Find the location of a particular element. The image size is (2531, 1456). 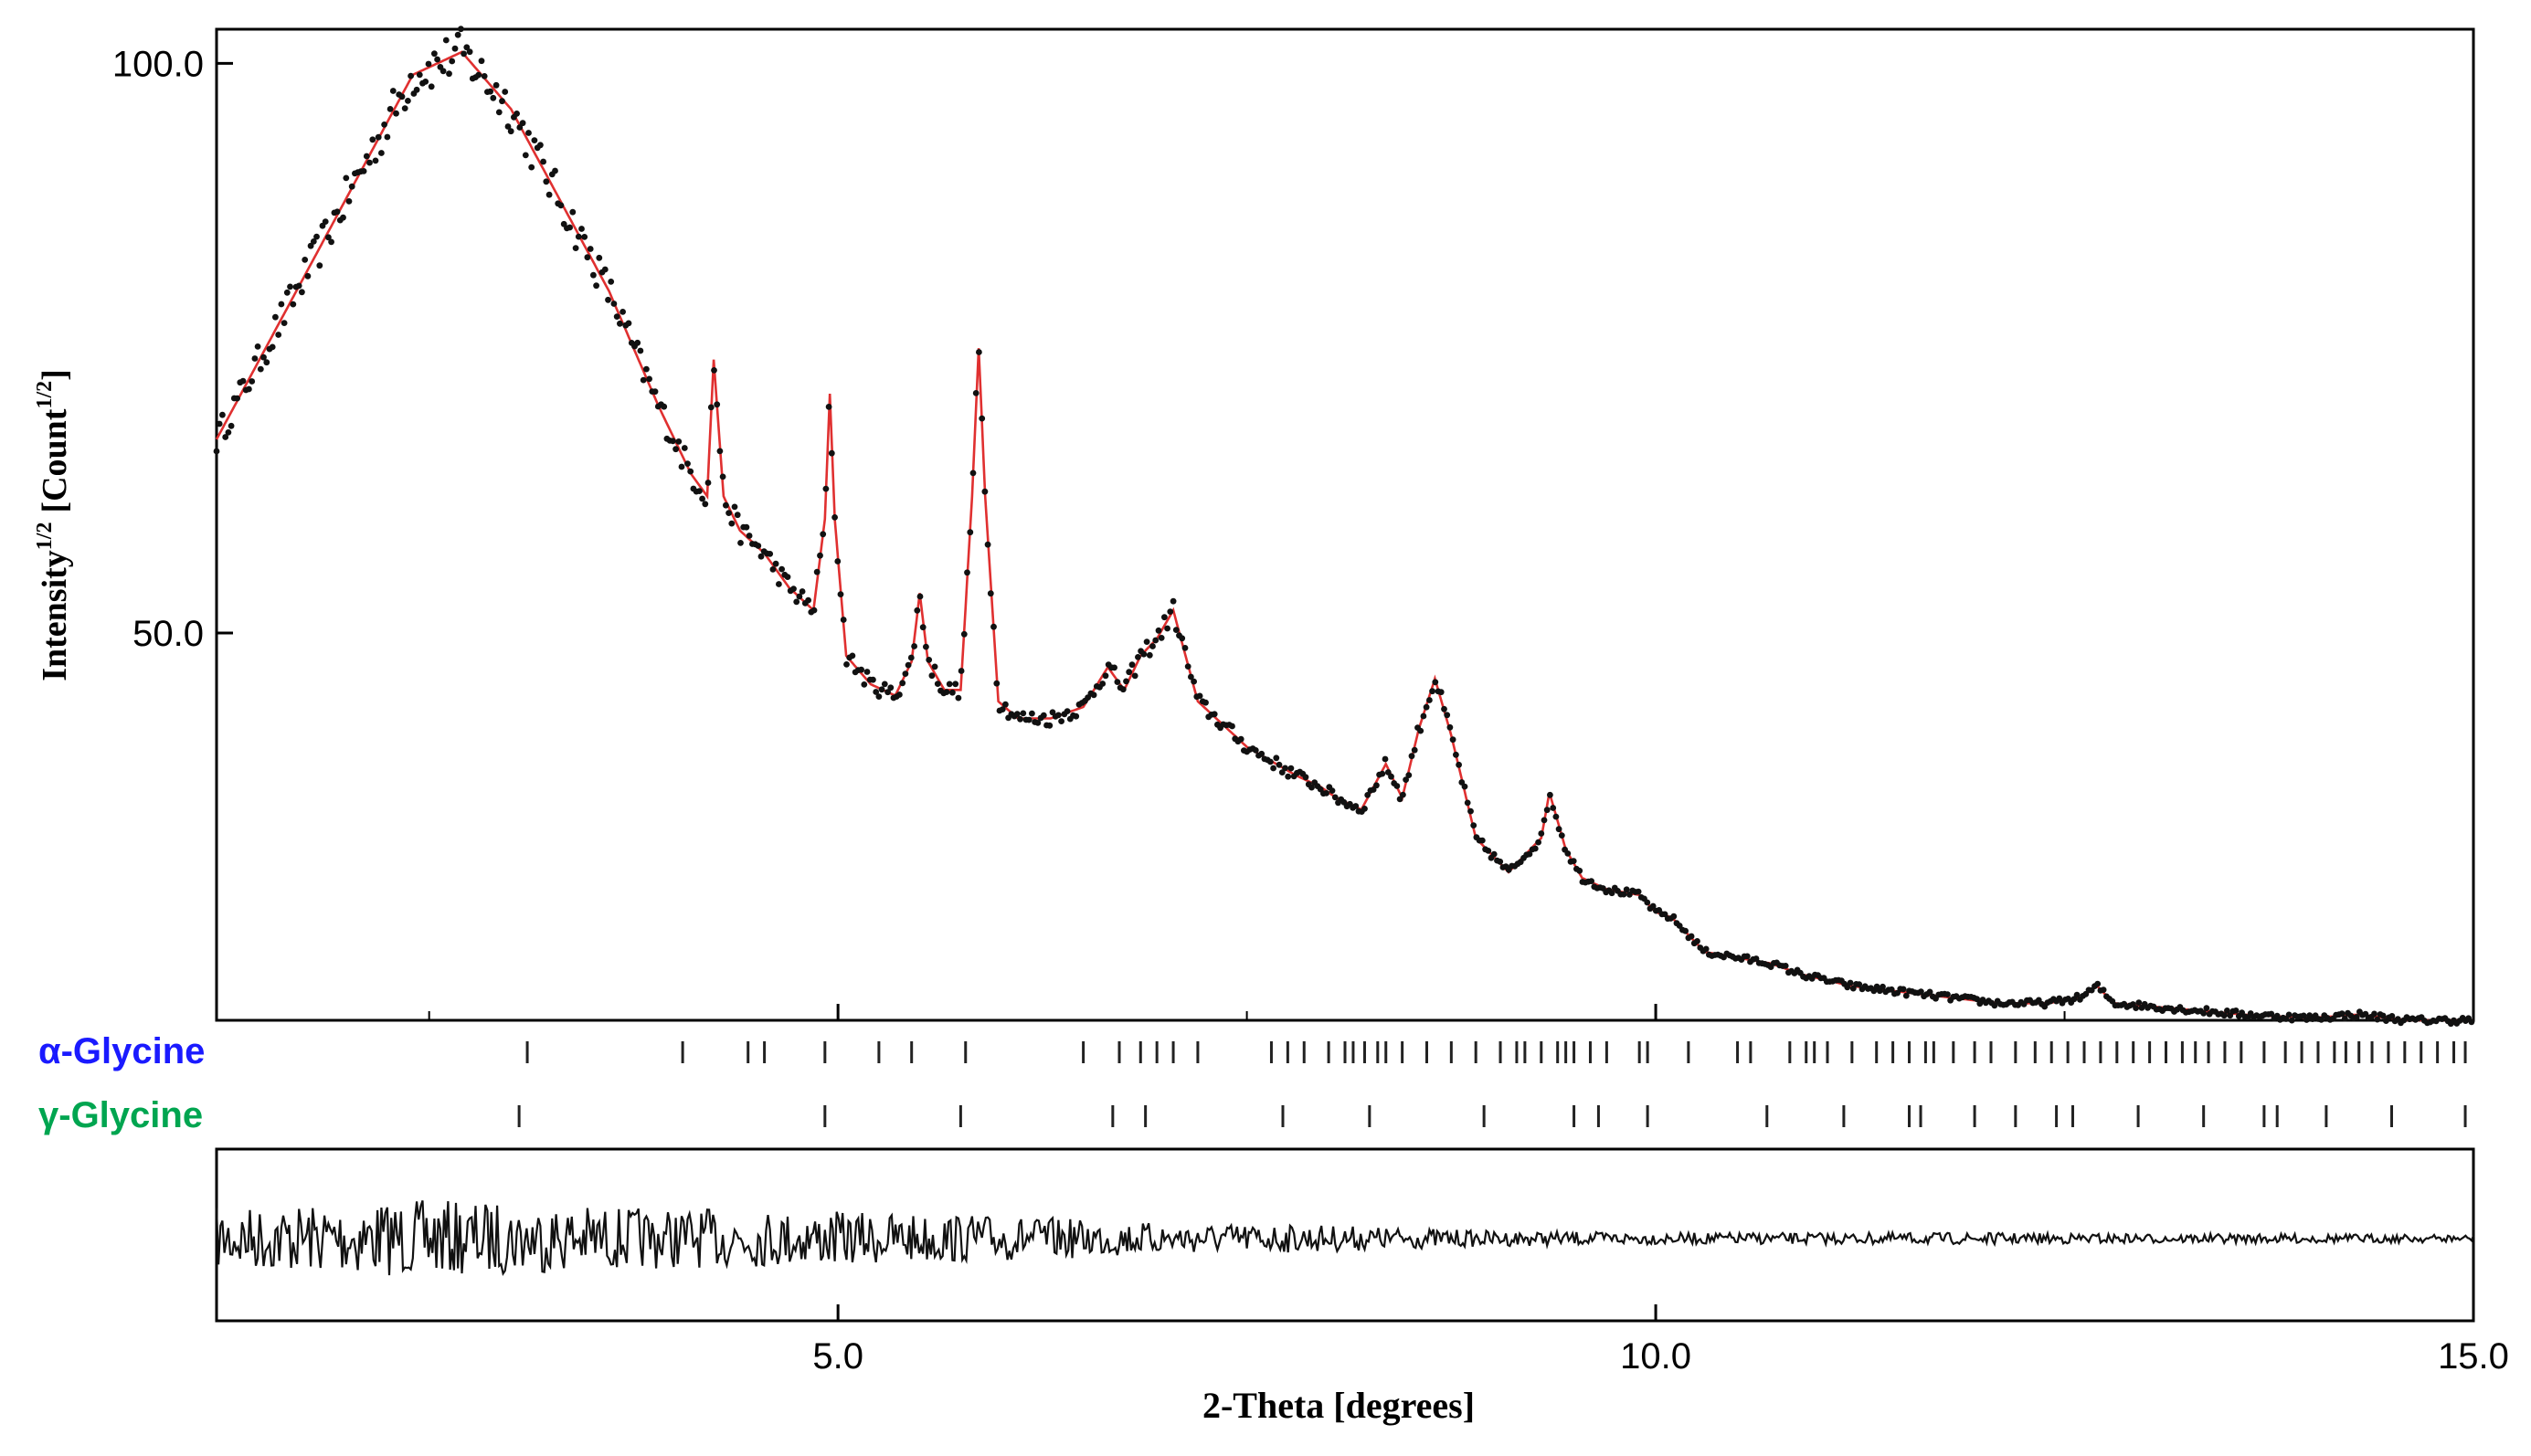

x-axis-title: 2-Theta [degrees] is located at coordinates (1338, 1405).